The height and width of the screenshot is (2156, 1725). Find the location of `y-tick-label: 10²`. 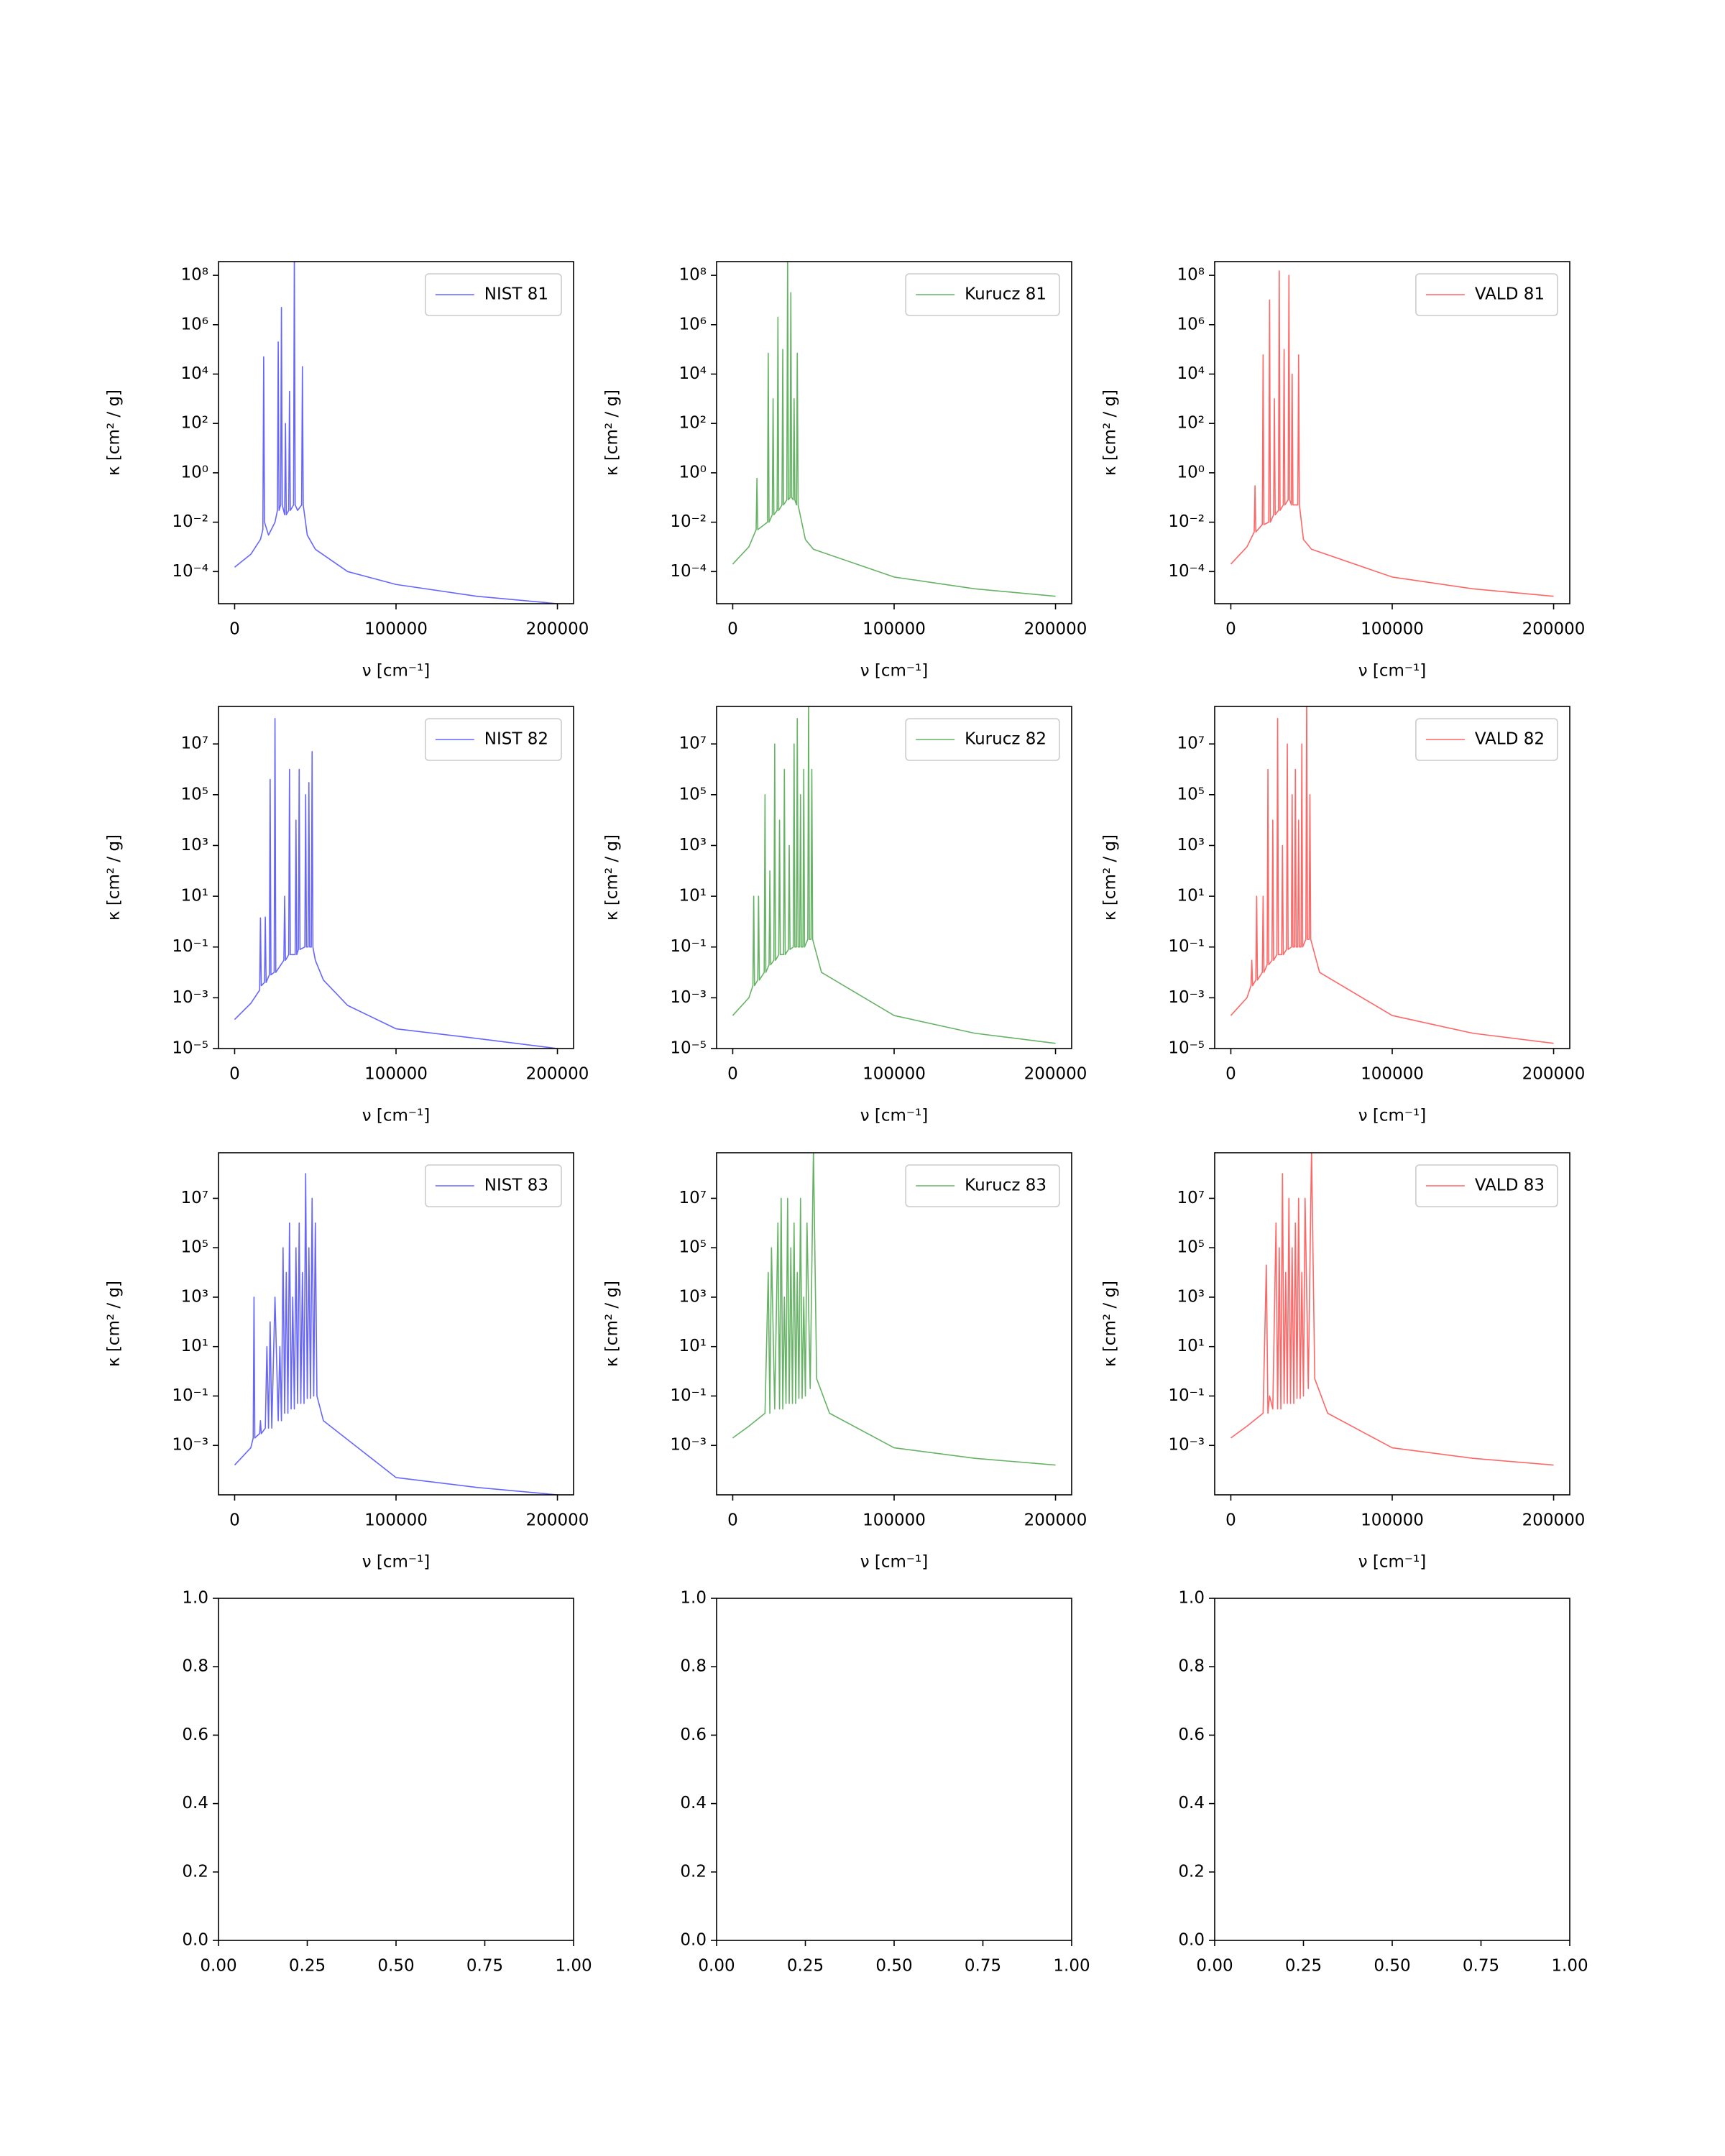

y-tick-label: 10² is located at coordinates (195, 424).